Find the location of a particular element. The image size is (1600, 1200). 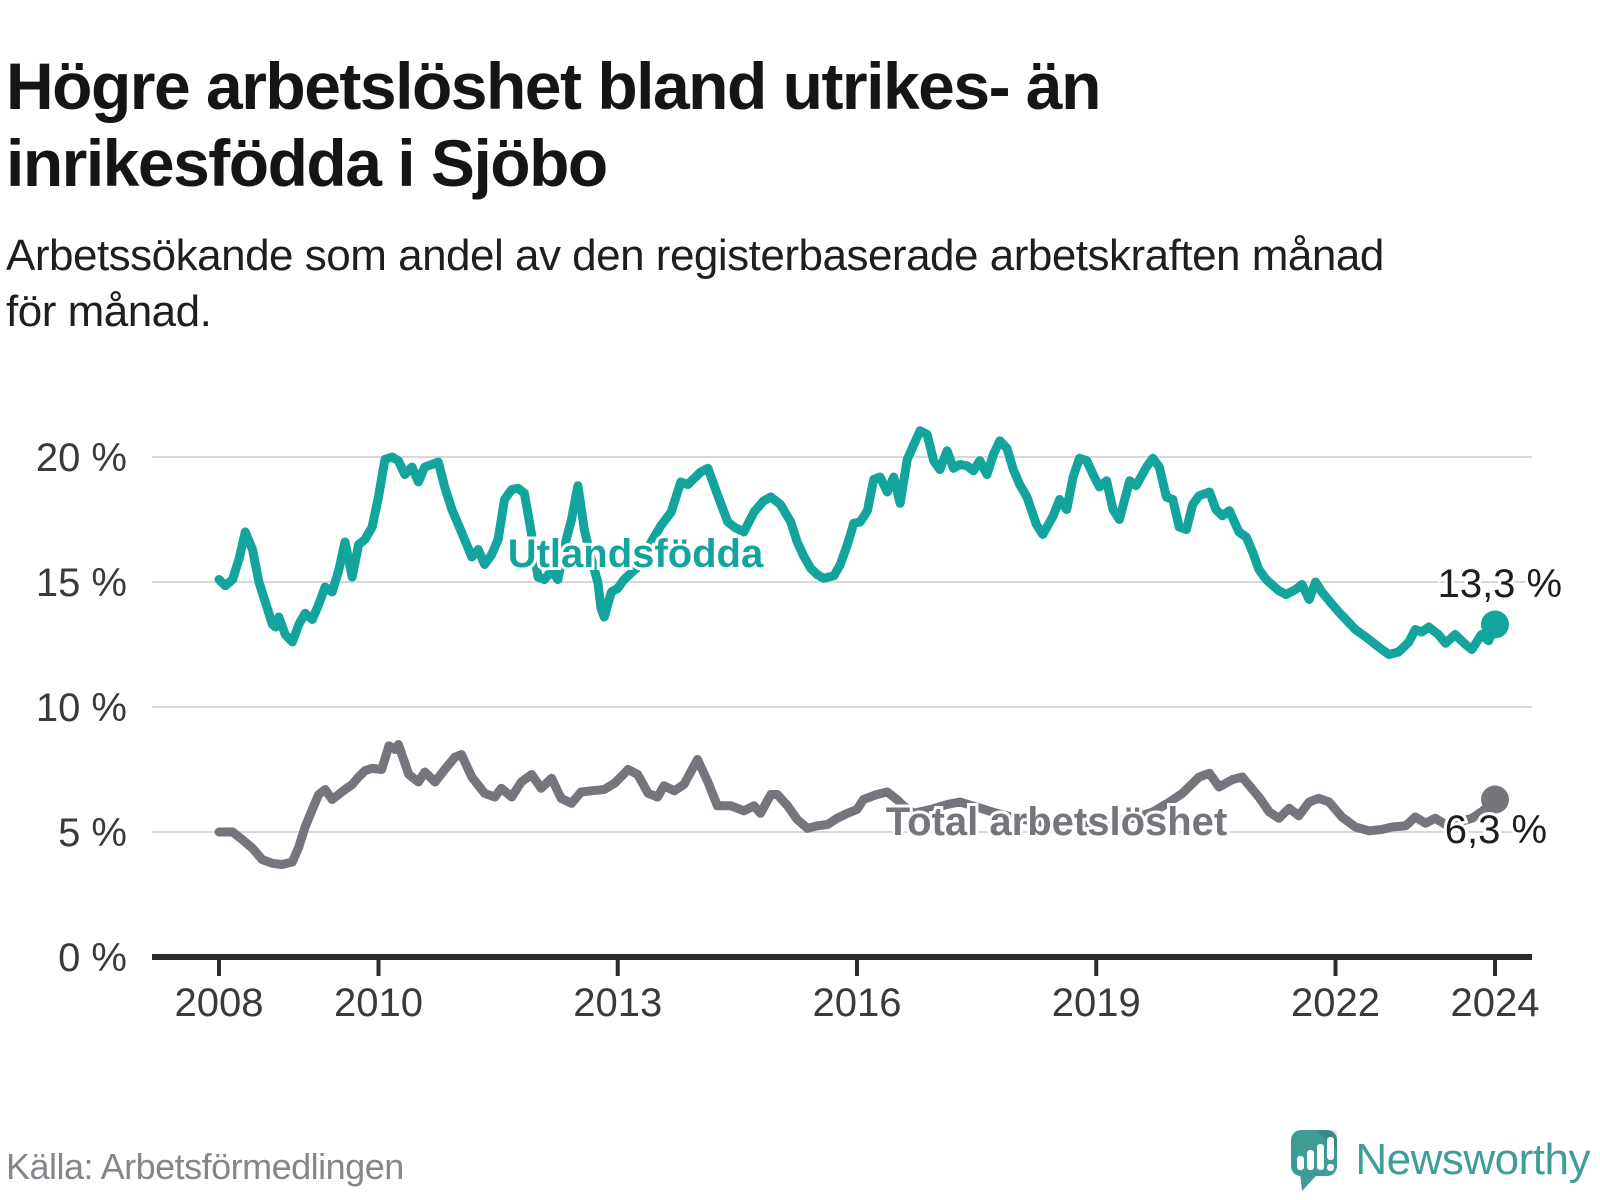

newsworthy-icon is located at coordinates (1314, 1160).